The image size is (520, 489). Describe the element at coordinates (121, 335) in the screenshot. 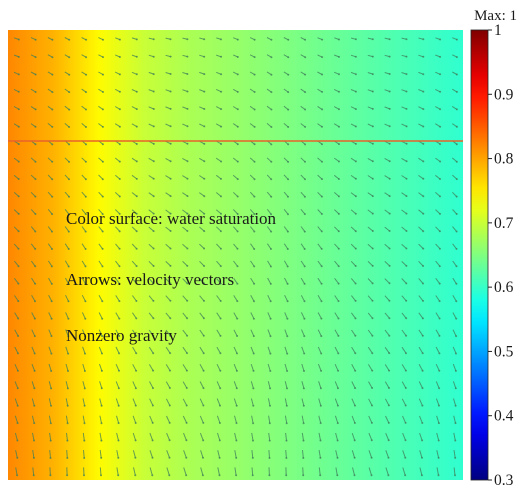

I see `annotation-gravity: Nonzero gravity` at that location.